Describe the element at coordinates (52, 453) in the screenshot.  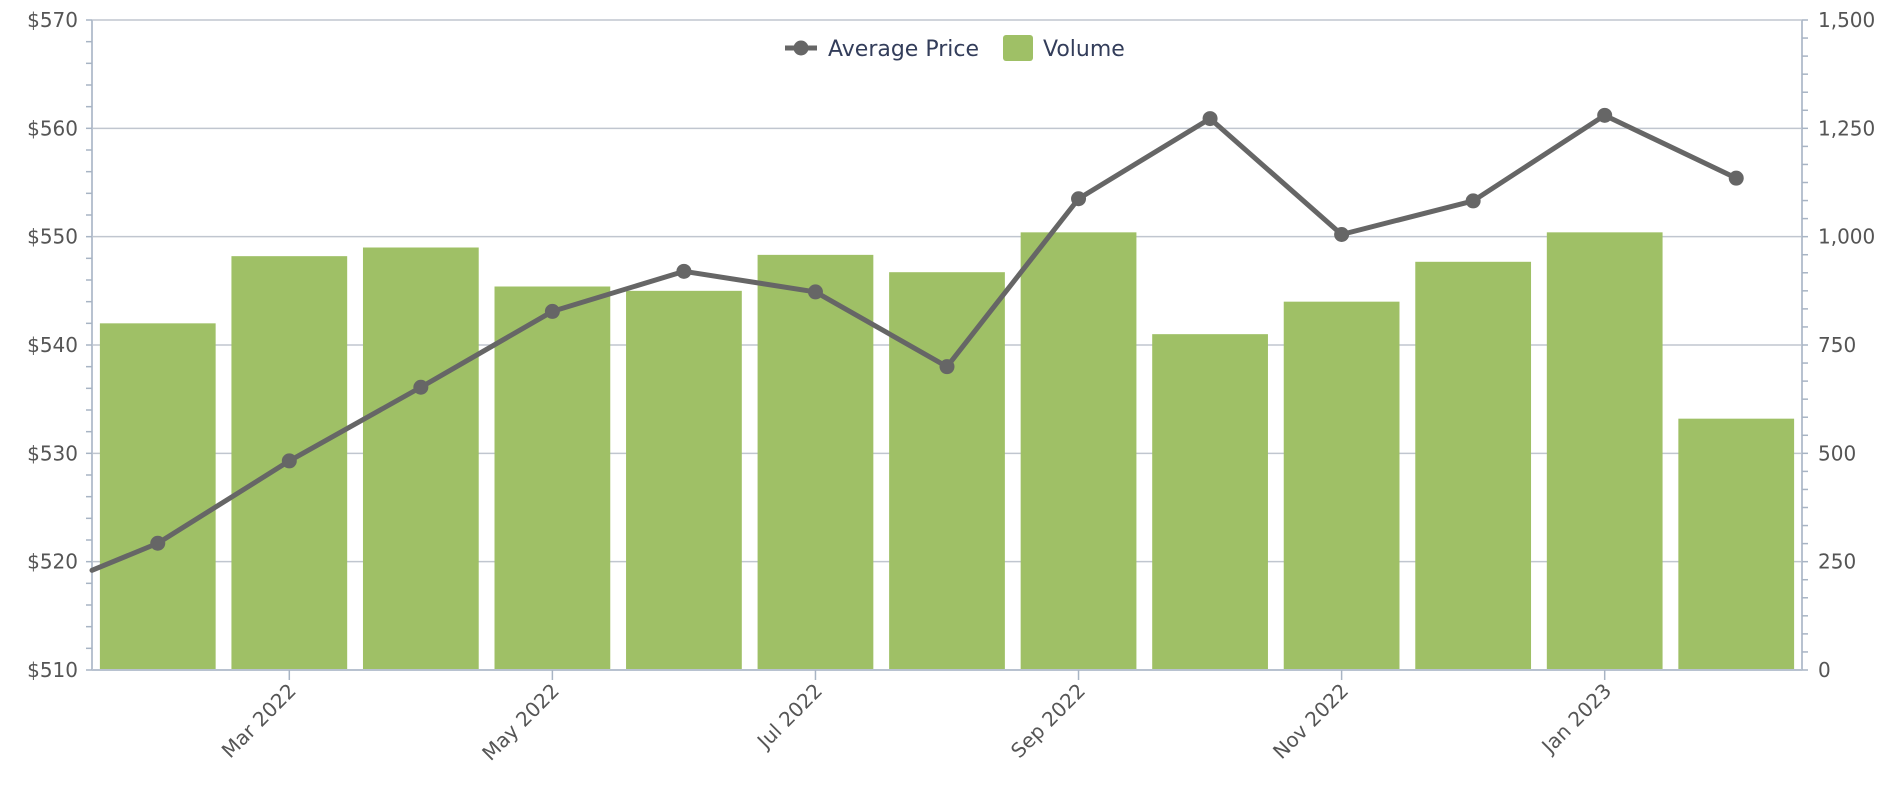
I see `left-y-tick-label: $530` at that location.